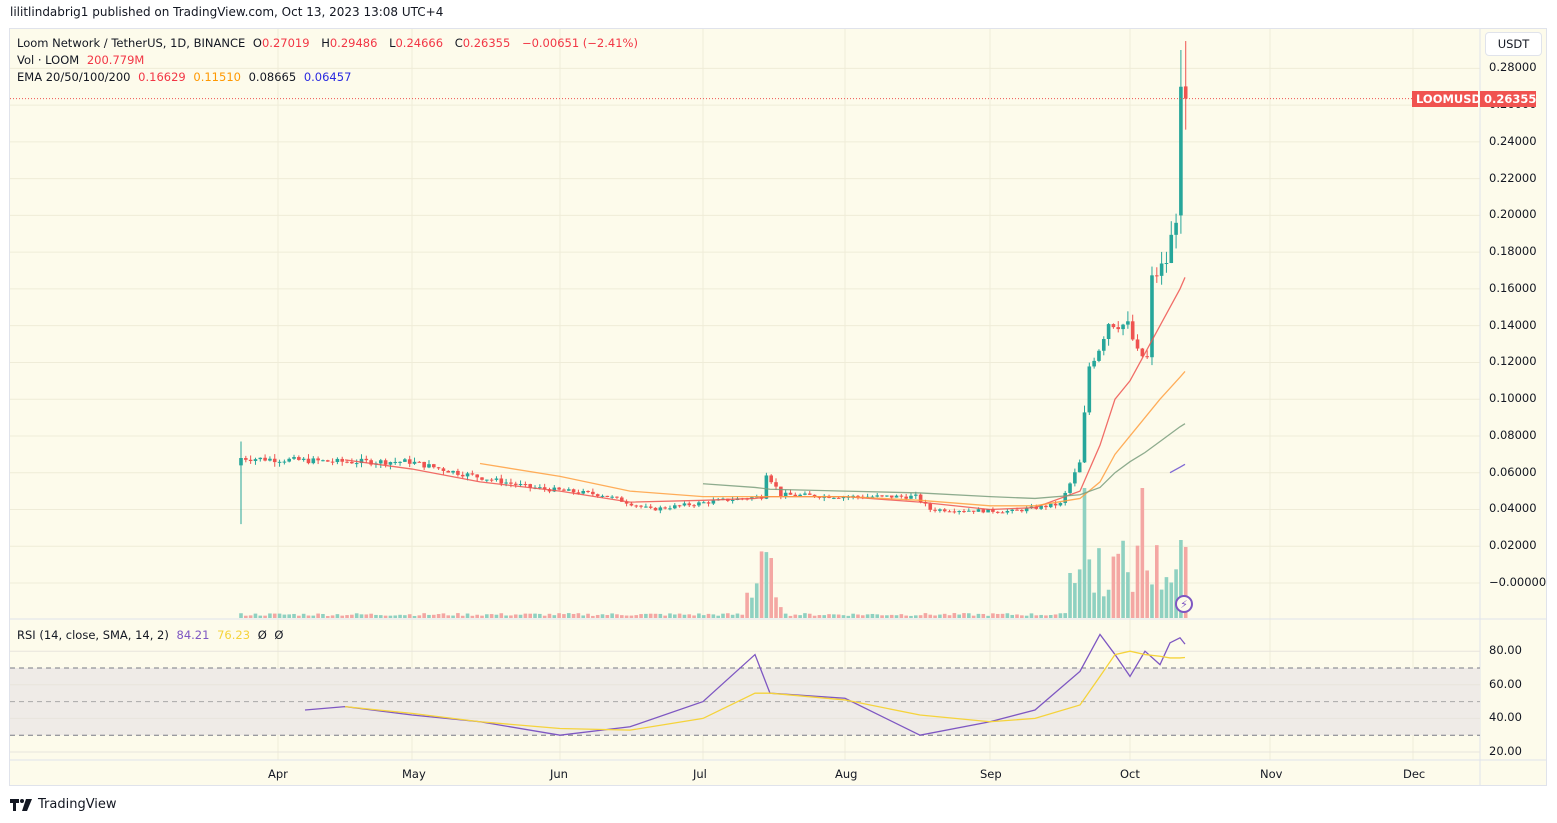  I want to click on tradingview-logo: TradingView, so click(63, 804).